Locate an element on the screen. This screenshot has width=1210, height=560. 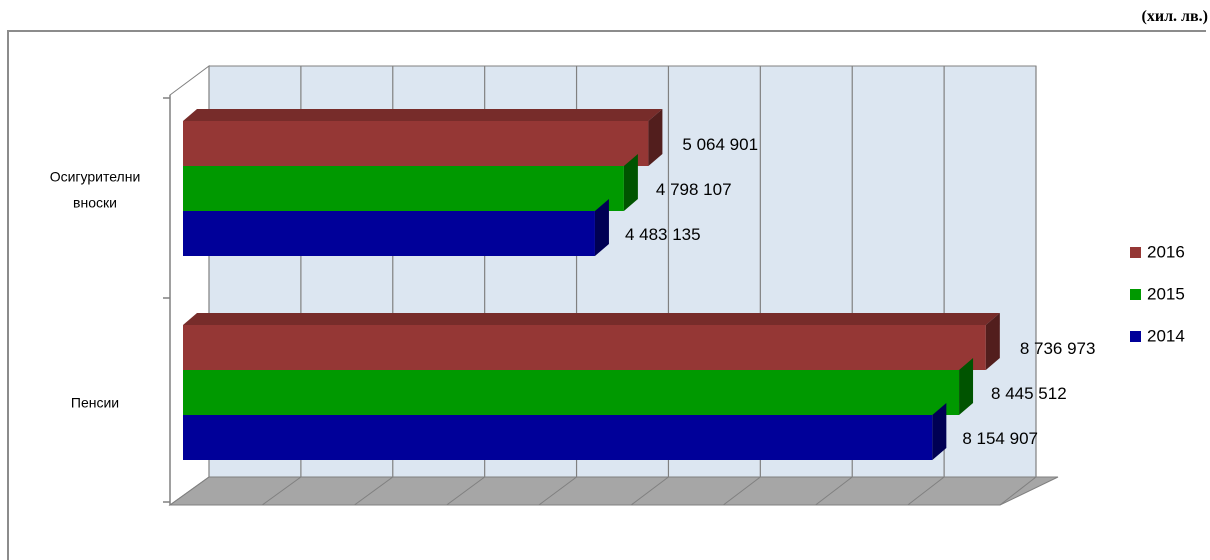
legend: 2016 2015 2014 is located at coordinates (1157, 293).